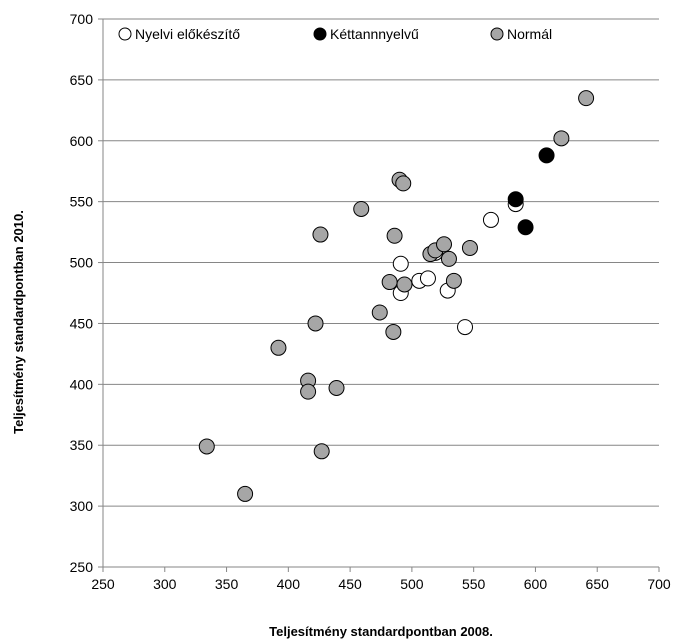  I want to click on y-tick-label-700: 700, so click(82, 19).